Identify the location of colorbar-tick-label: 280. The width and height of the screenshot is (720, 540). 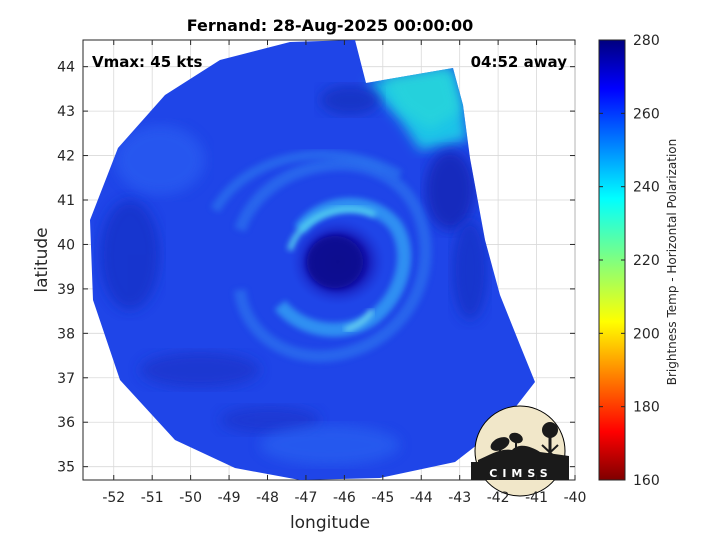
(646, 41).